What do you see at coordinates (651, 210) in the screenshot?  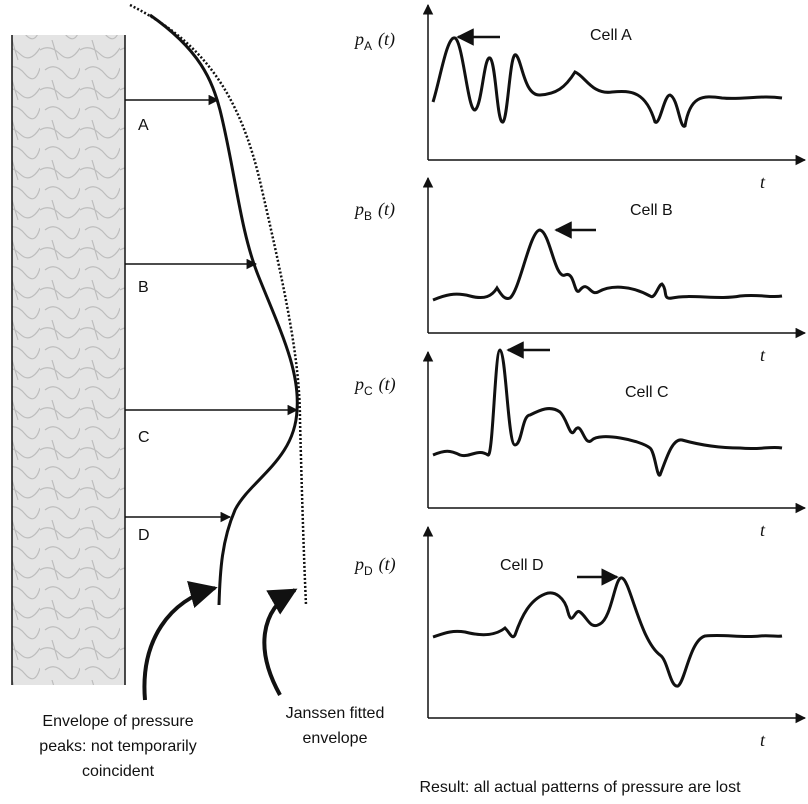 I see `plot-title: Cell B` at bounding box center [651, 210].